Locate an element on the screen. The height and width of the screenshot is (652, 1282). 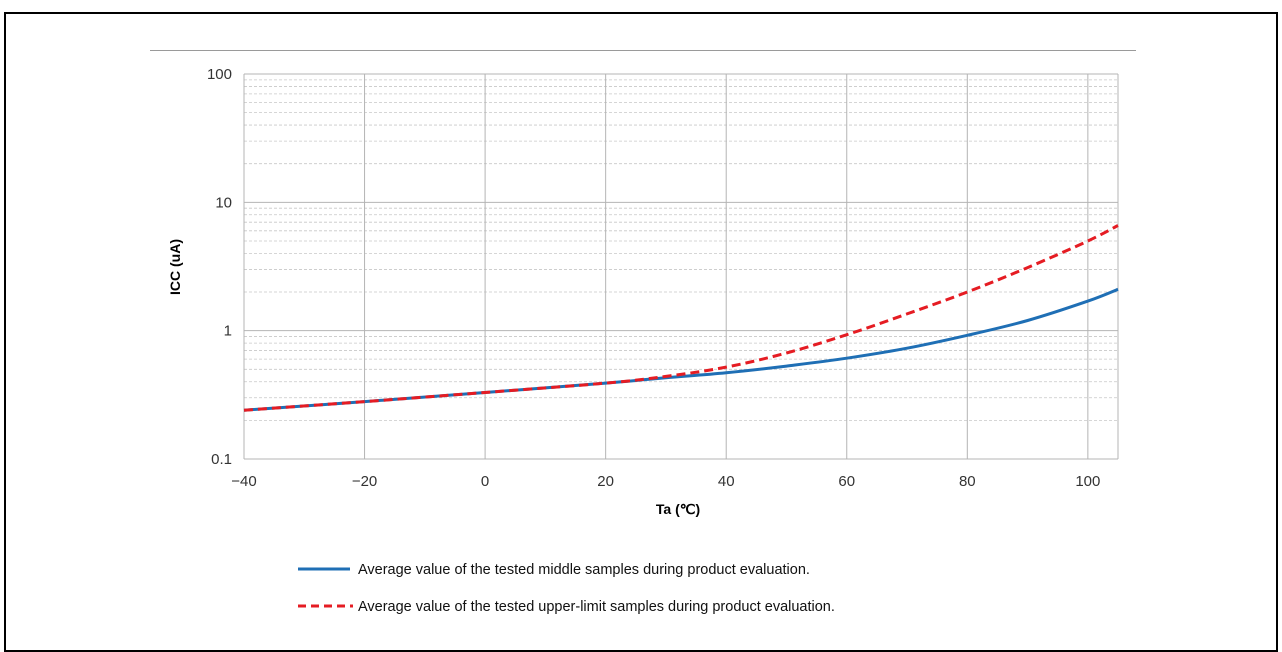
y-tick-label: 0.1 is located at coordinates (221, 459).